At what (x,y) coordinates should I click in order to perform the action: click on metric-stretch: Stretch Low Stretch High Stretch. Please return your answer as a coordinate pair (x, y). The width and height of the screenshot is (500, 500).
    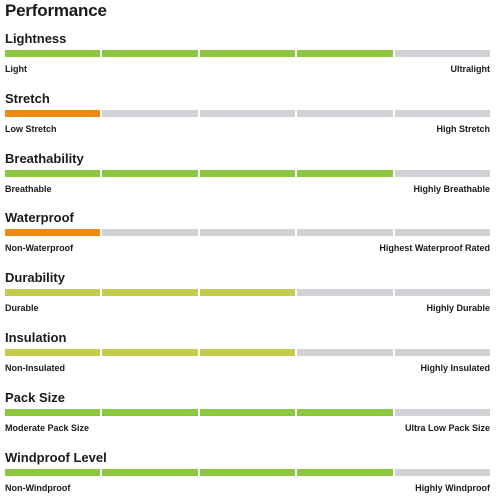
    Looking at the image, I should click on (248, 116).